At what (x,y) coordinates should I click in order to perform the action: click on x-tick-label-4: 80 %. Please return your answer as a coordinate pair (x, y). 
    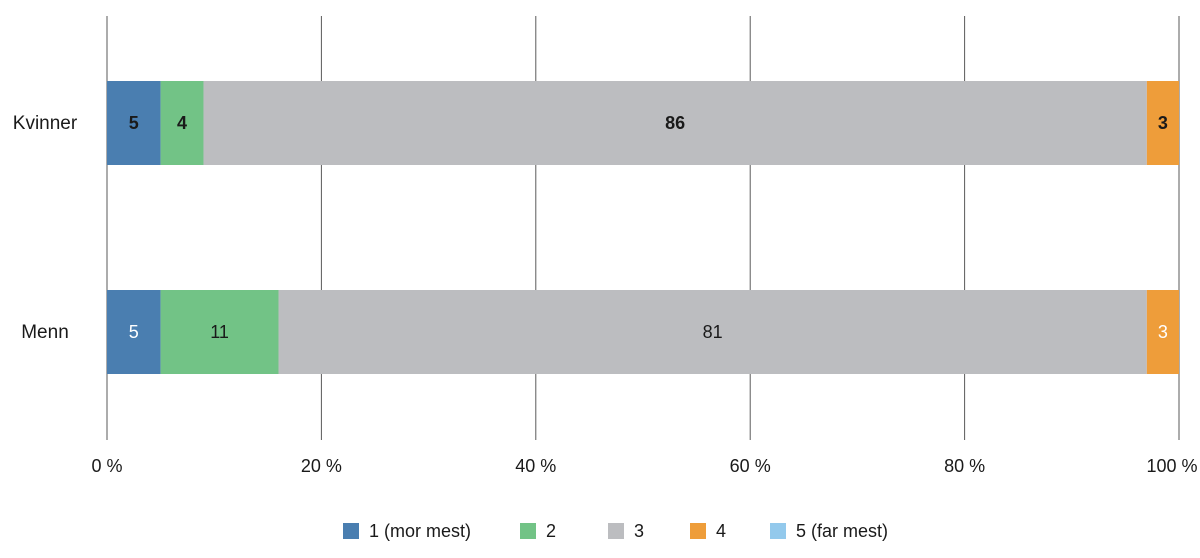
    Looking at the image, I should click on (964, 466).